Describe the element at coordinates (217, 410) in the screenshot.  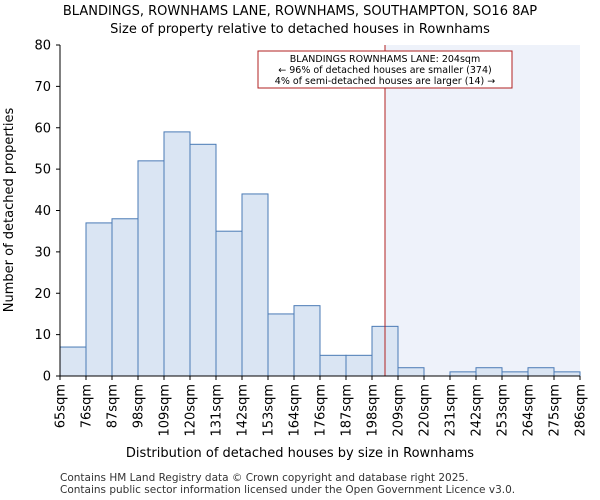
I see `x-tick-label: 131sqm` at that location.